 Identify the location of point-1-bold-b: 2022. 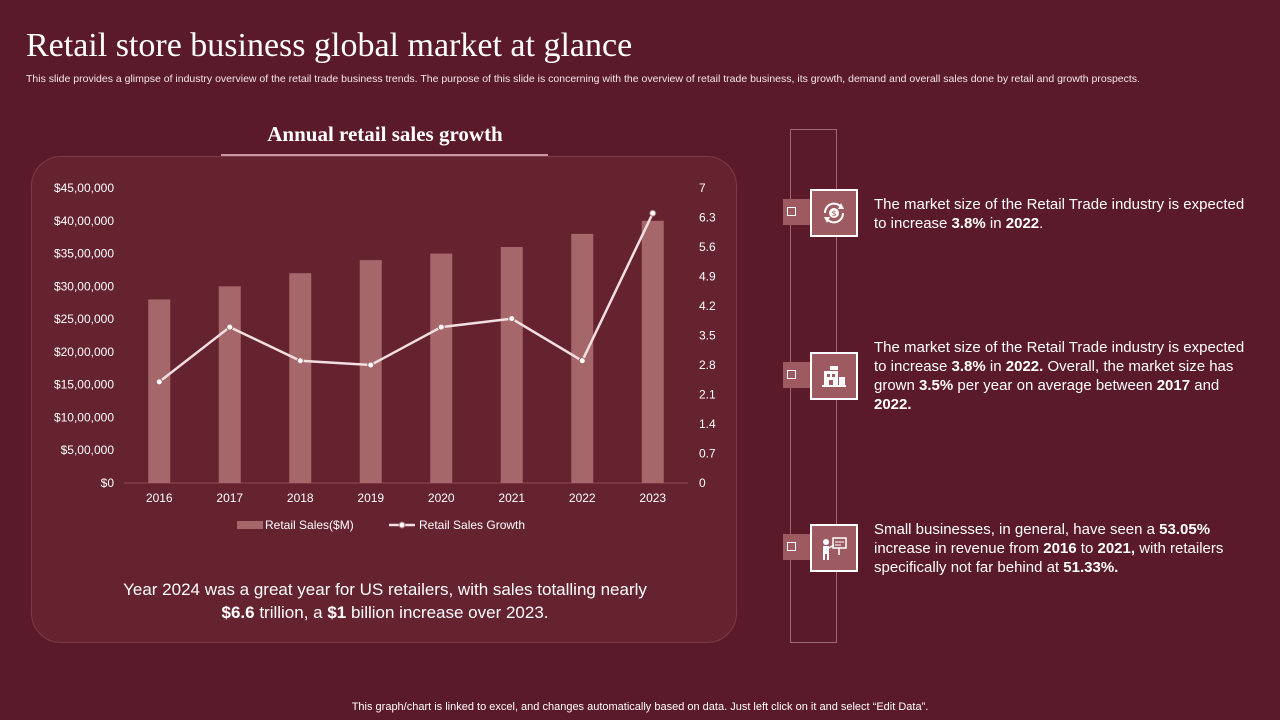
(1022, 223).